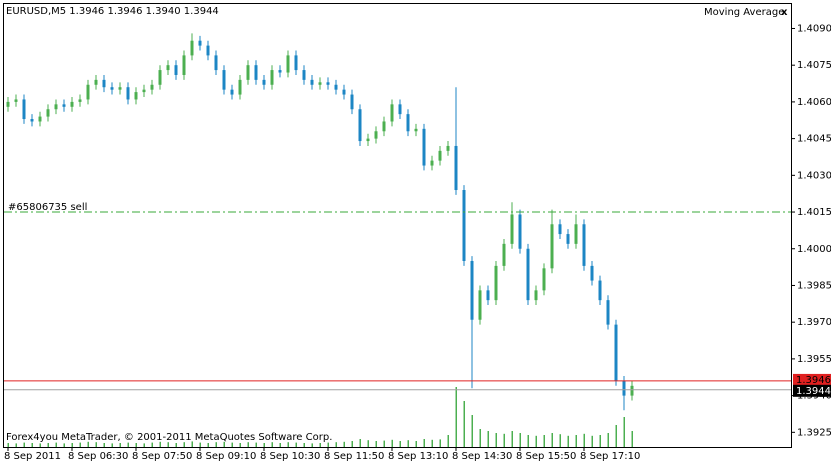 Image resolution: width=831 pixels, height=463 pixels. What do you see at coordinates (814, 28) in the screenshot?
I see `y-tick-label: 1.4090` at bounding box center [814, 28].